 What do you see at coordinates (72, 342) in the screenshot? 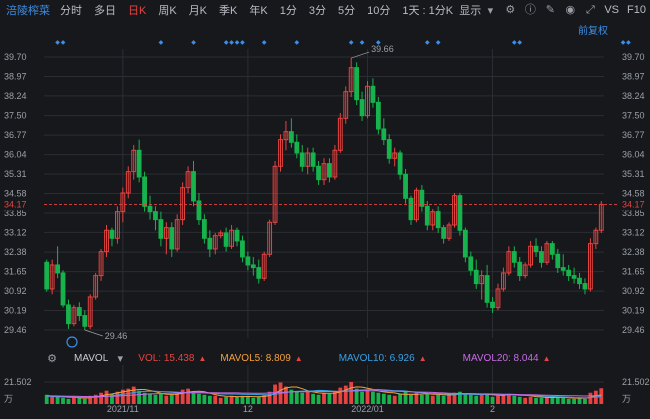
I see `zoom-icon` at bounding box center [72, 342].